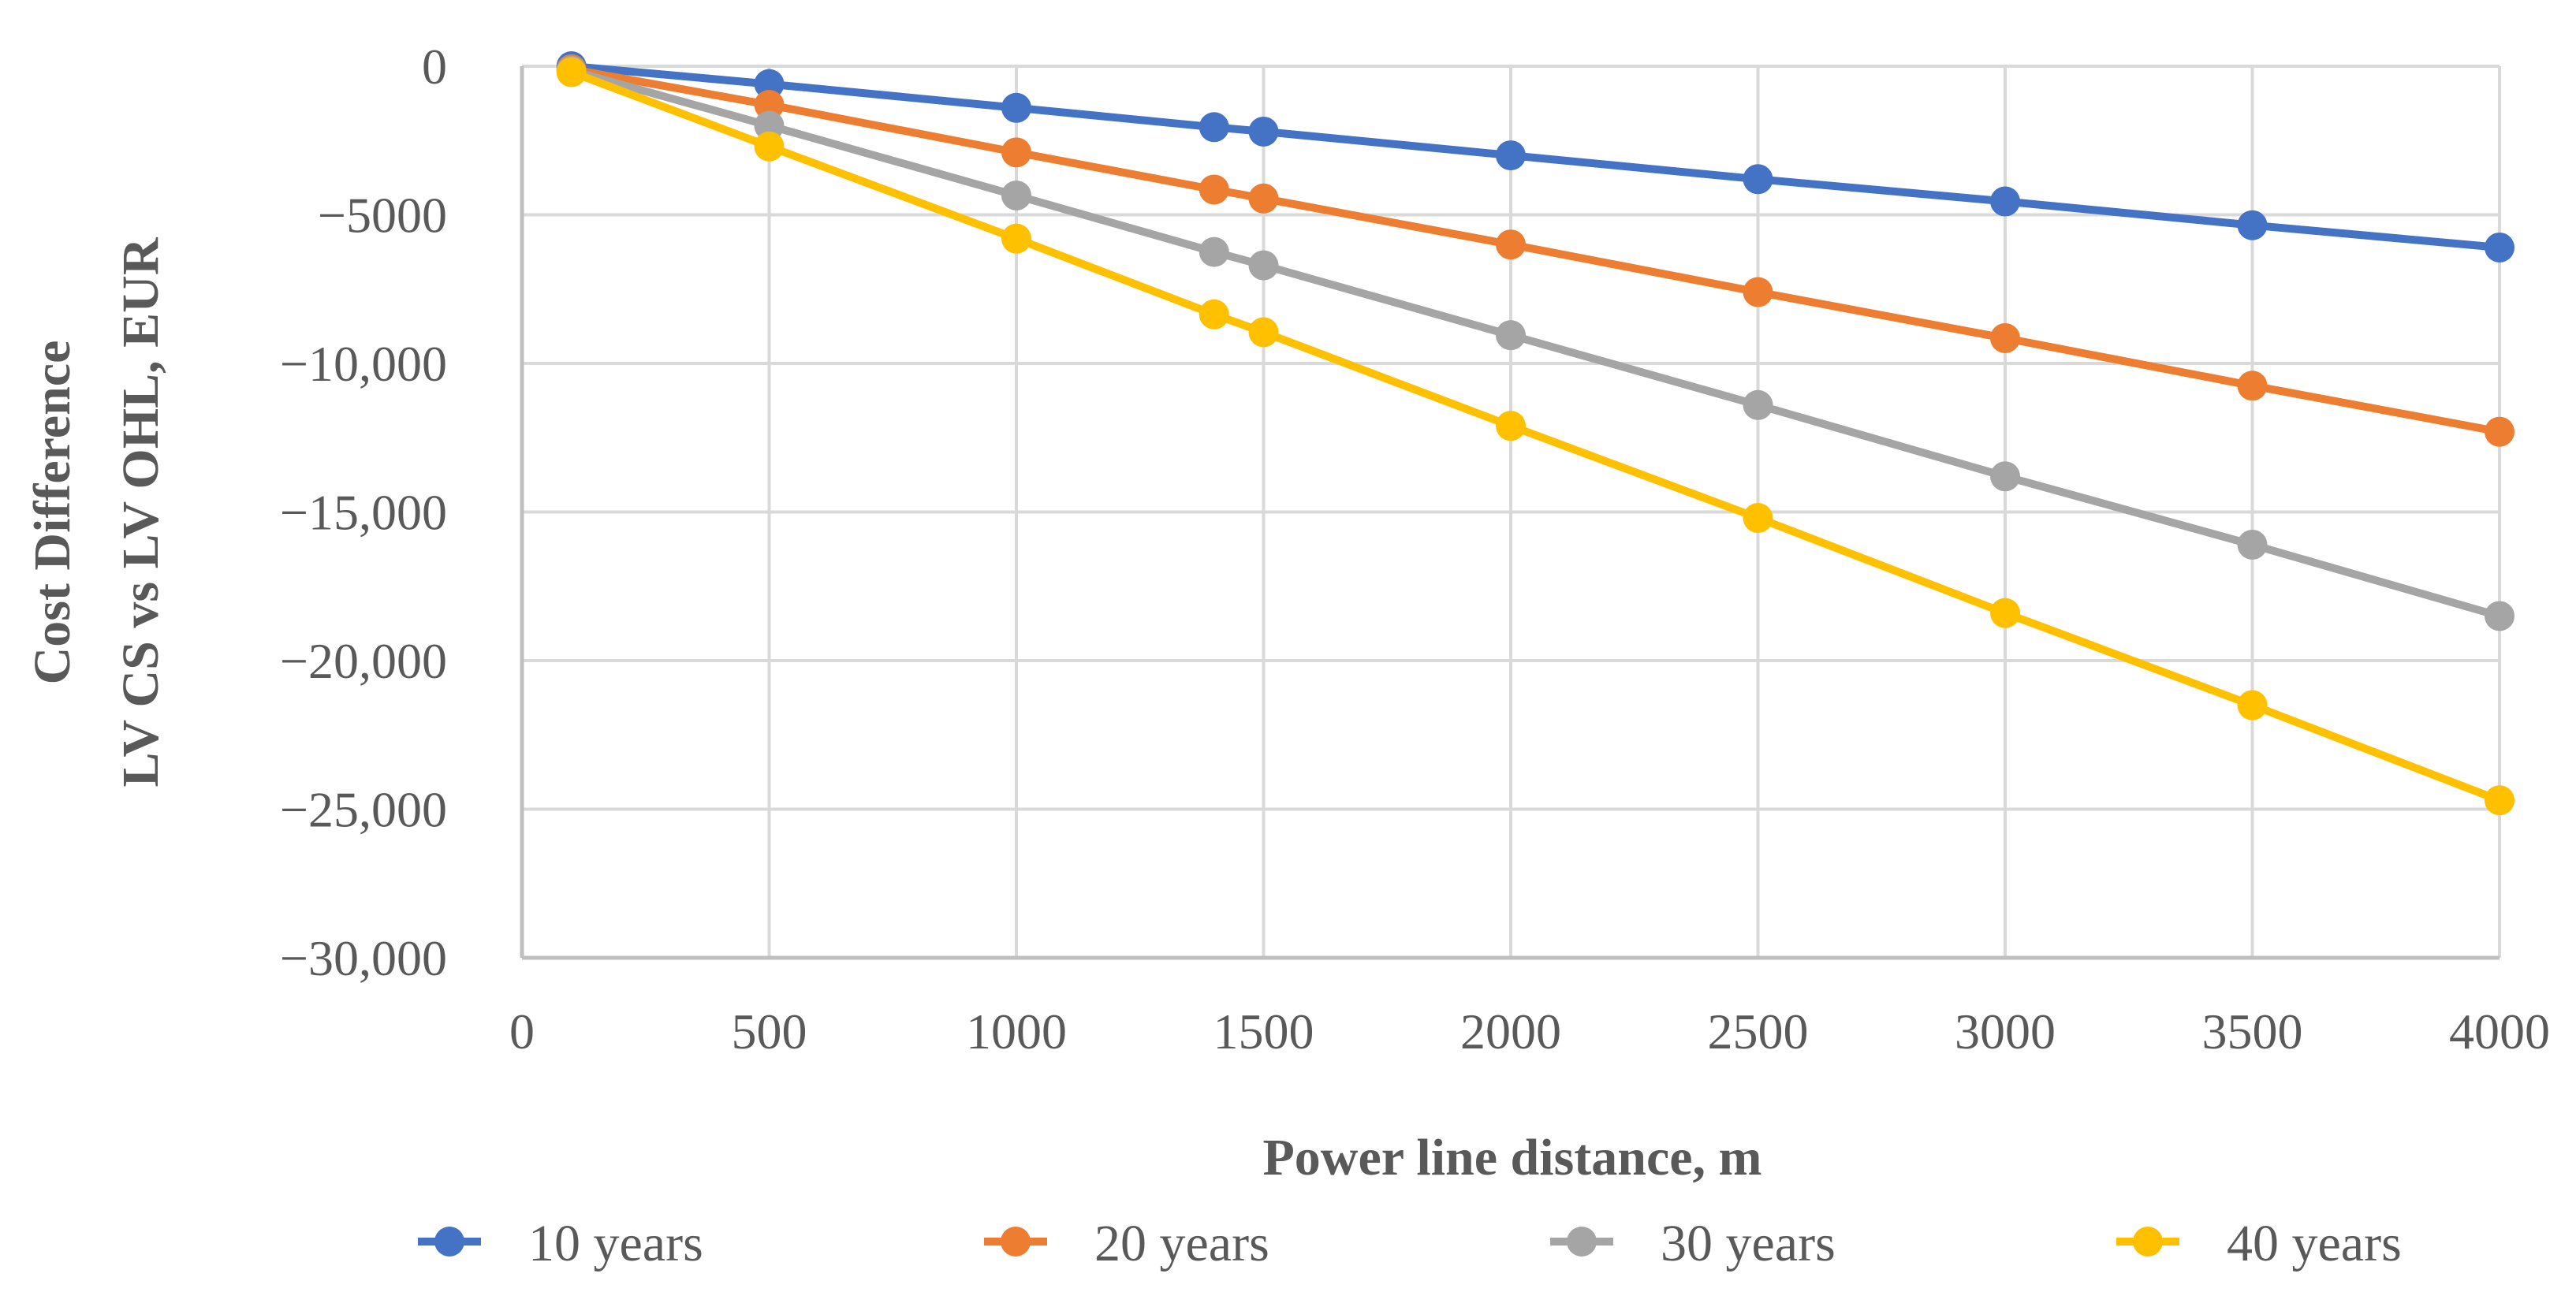  What do you see at coordinates (522, 1031) in the screenshot?
I see `x-tick-label: 0` at bounding box center [522, 1031].